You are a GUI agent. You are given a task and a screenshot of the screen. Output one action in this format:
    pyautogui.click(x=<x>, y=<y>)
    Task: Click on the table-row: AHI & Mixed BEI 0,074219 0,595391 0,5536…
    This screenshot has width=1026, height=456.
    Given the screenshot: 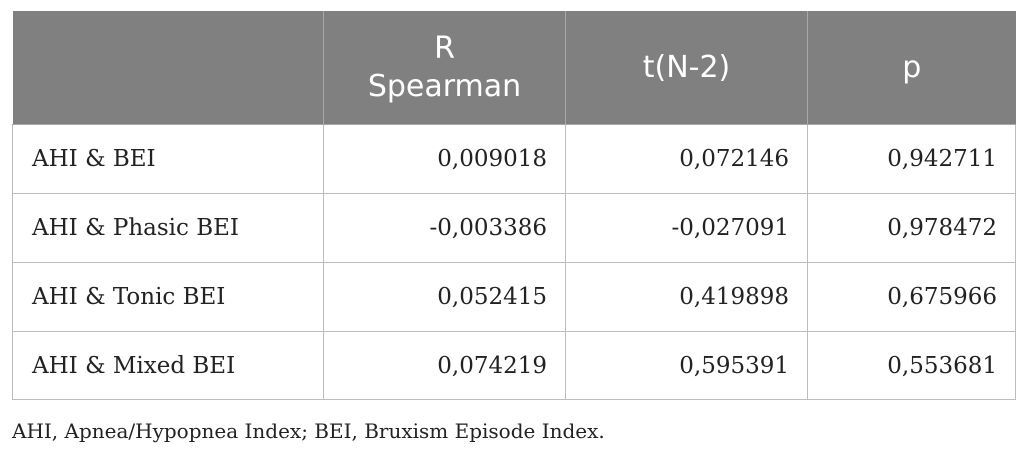 What is the action you would take?
    pyautogui.click(x=514, y=365)
    